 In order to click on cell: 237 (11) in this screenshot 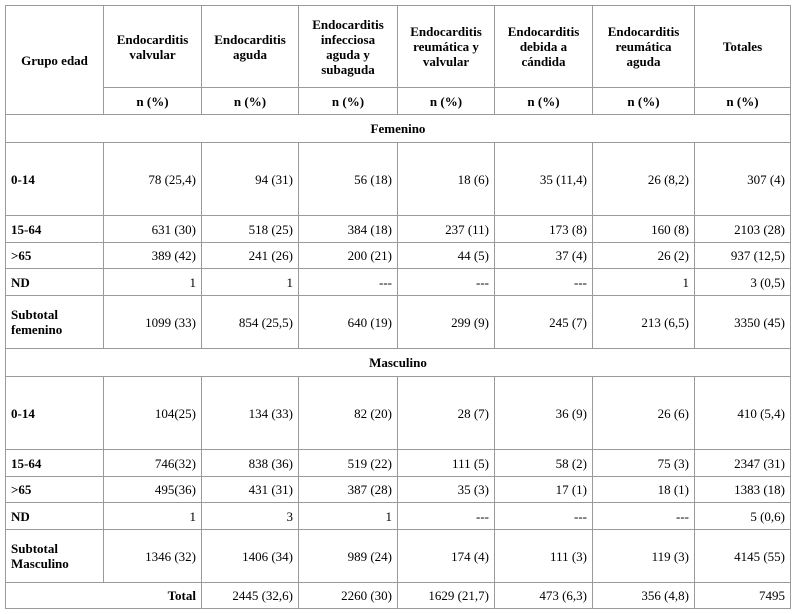, I will do `click(446, 229)`.